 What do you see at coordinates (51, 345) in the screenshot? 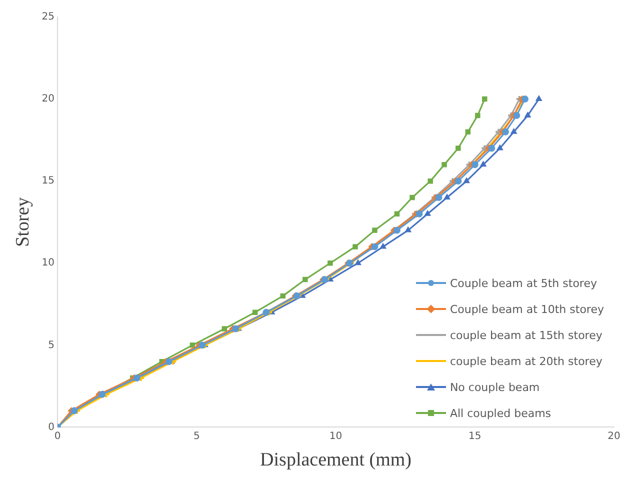
I see `y-tick-label: 5` at bounding box center [51, 345].